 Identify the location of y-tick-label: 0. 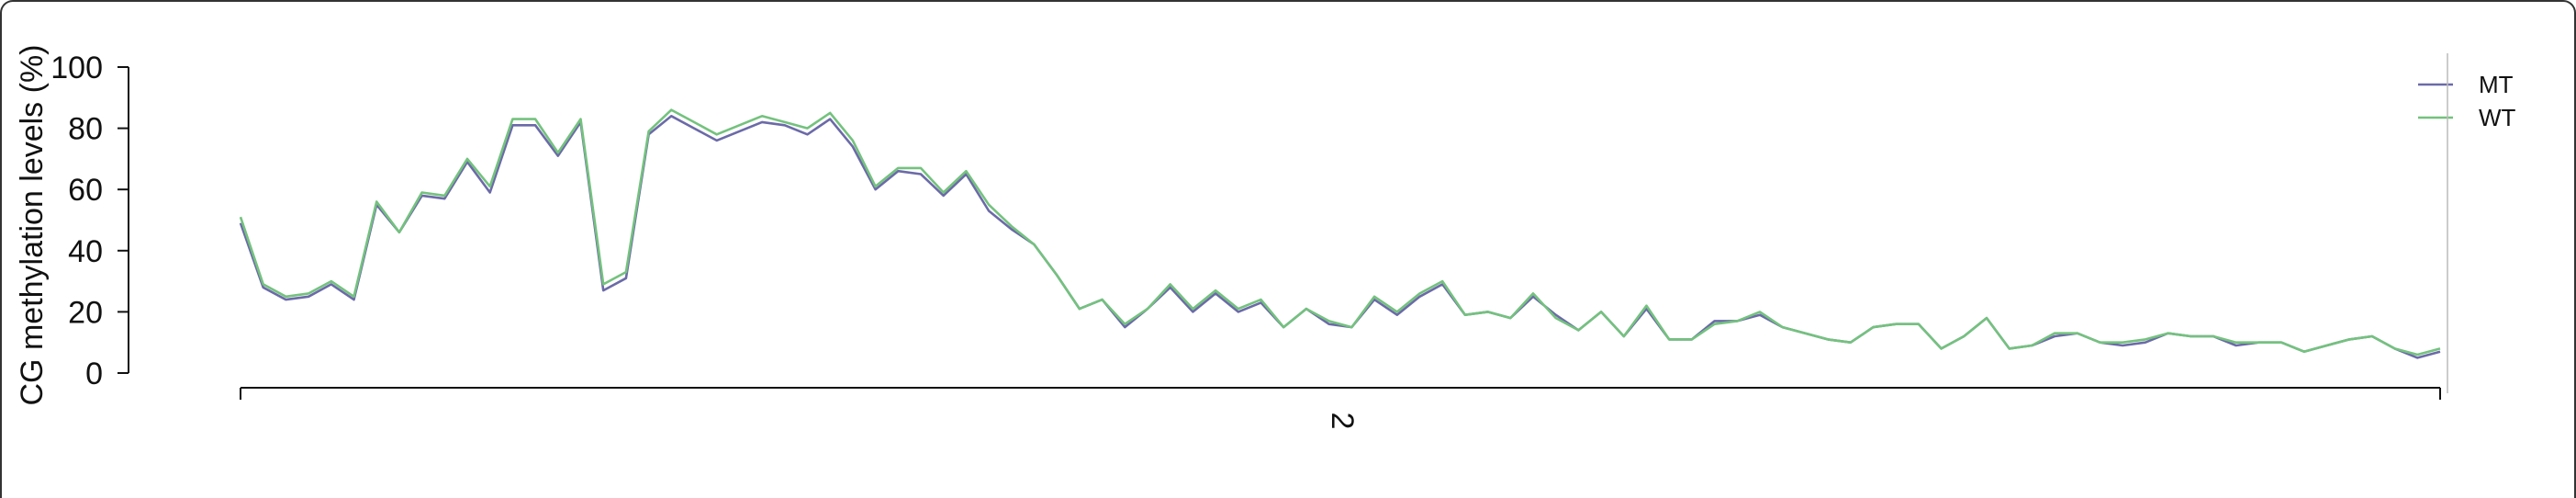
(94, 374).